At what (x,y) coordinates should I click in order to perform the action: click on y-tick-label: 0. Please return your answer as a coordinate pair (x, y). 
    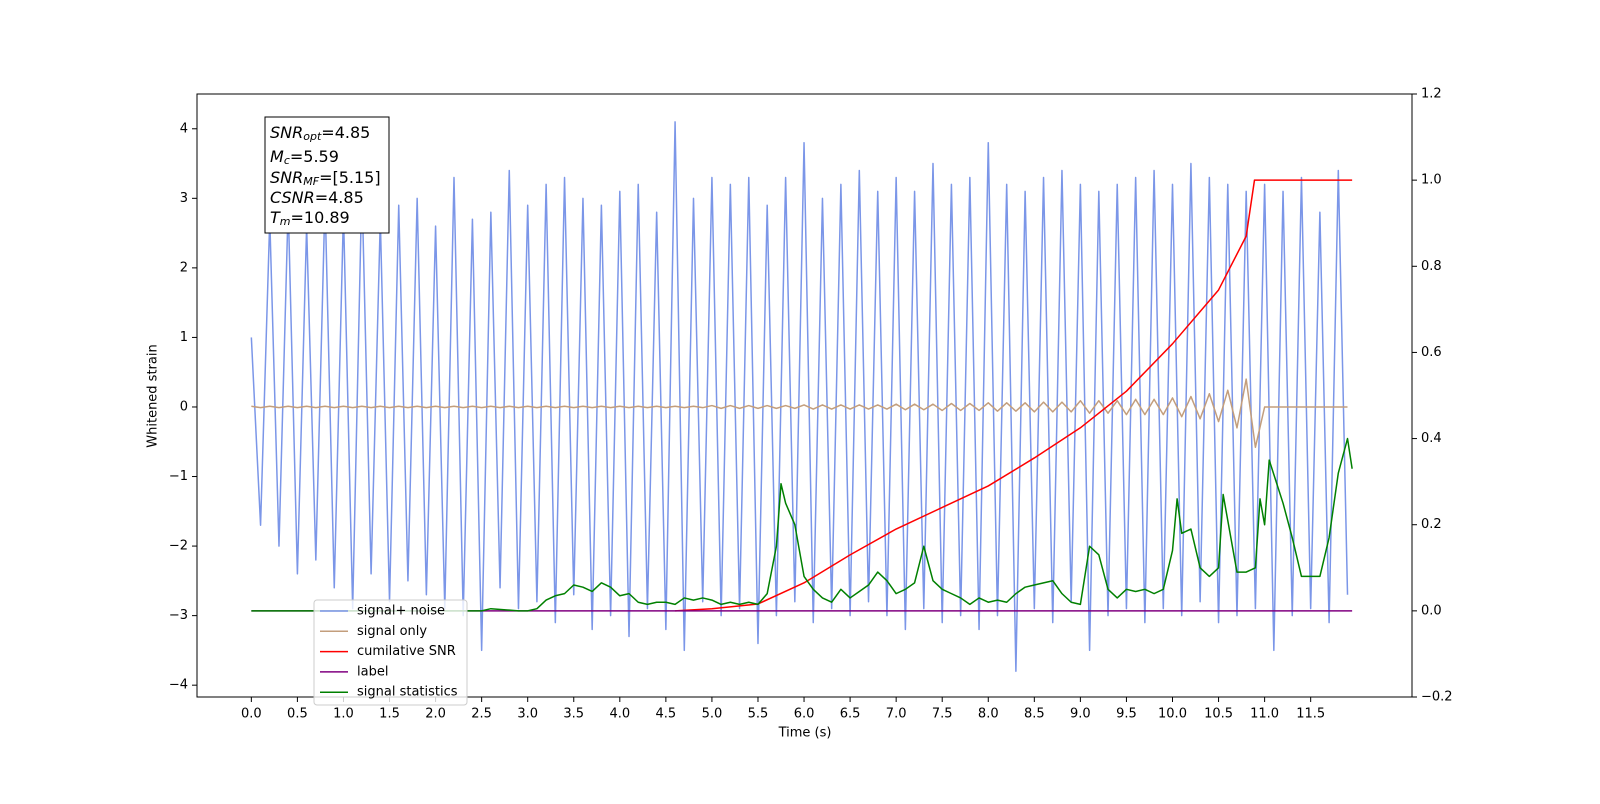
    Looking at the image, I should click on (184, 406).